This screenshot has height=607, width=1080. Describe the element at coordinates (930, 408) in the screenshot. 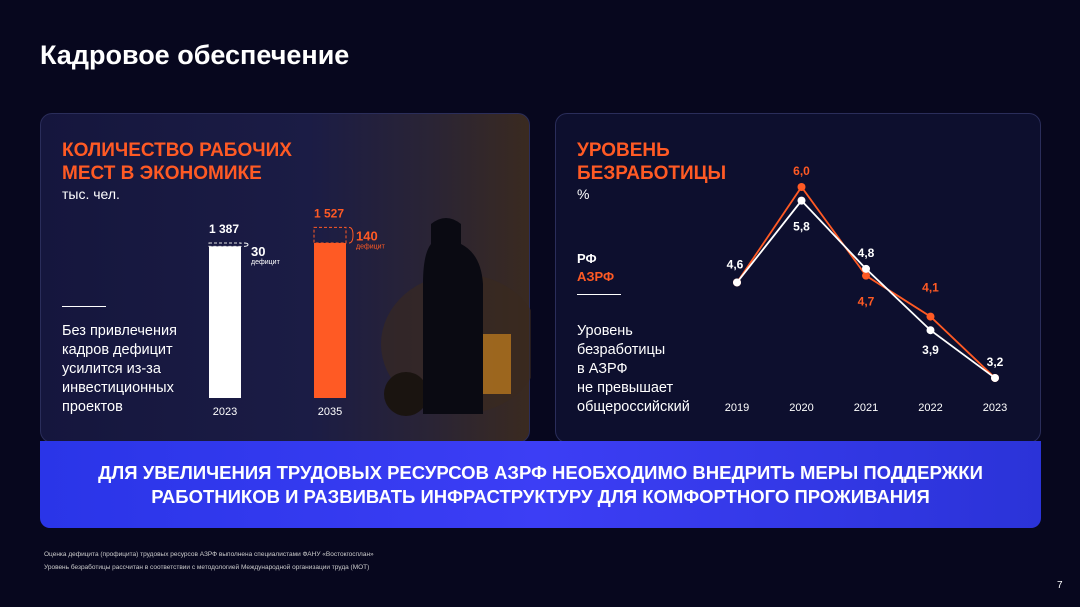

I see `x-tick-label: 2022` at that location.